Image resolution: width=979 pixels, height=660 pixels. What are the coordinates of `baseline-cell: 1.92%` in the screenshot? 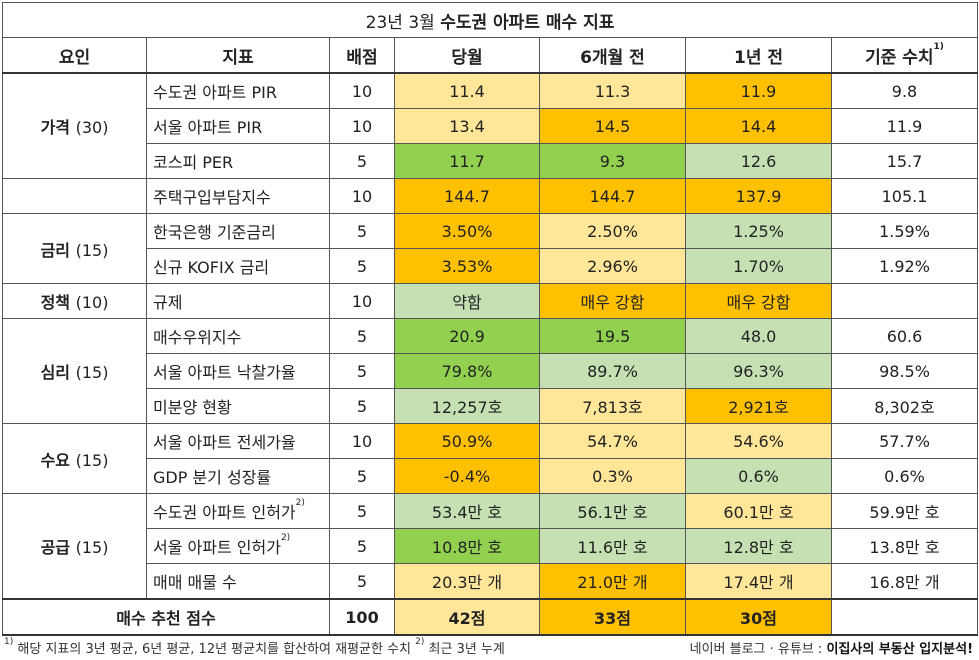 It's located at (904, 266).